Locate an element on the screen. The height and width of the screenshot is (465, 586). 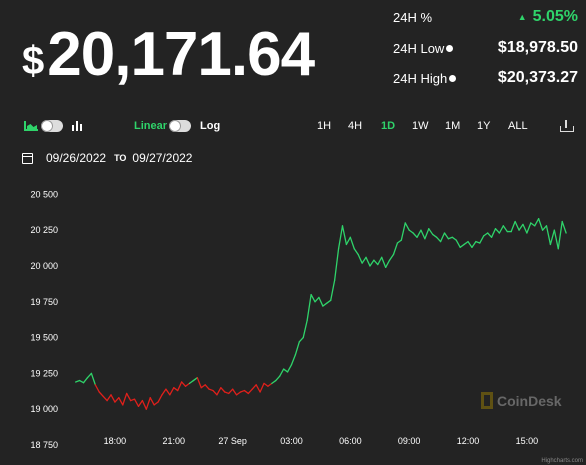
x-tick-label: 03:00 is located at coordinates (291, 441).